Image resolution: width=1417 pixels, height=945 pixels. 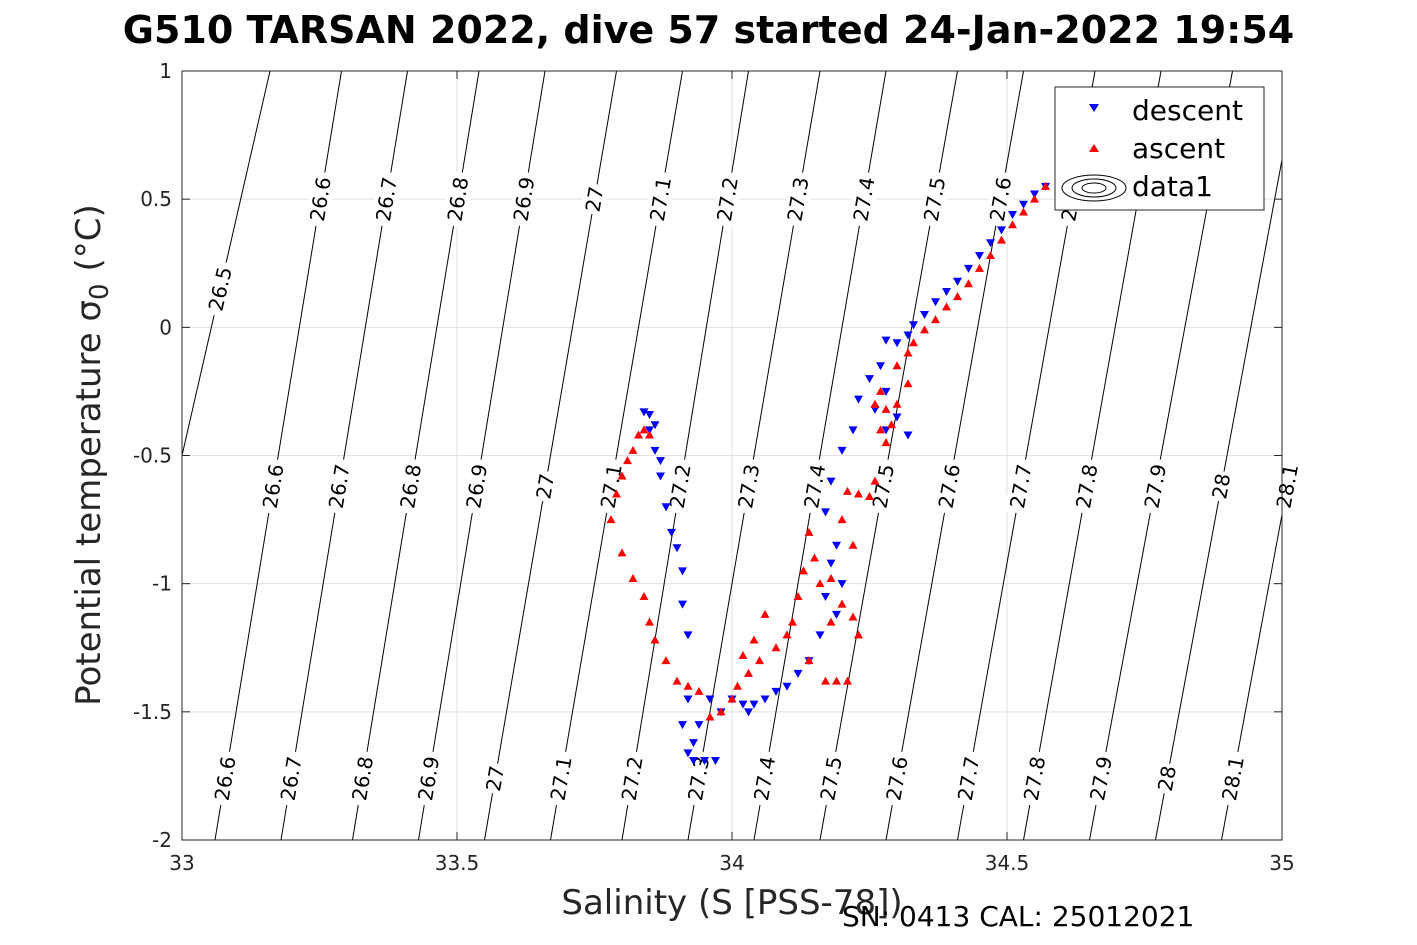 I want to click on contour-label-text: 28.1, so click(x=1287, y=486).